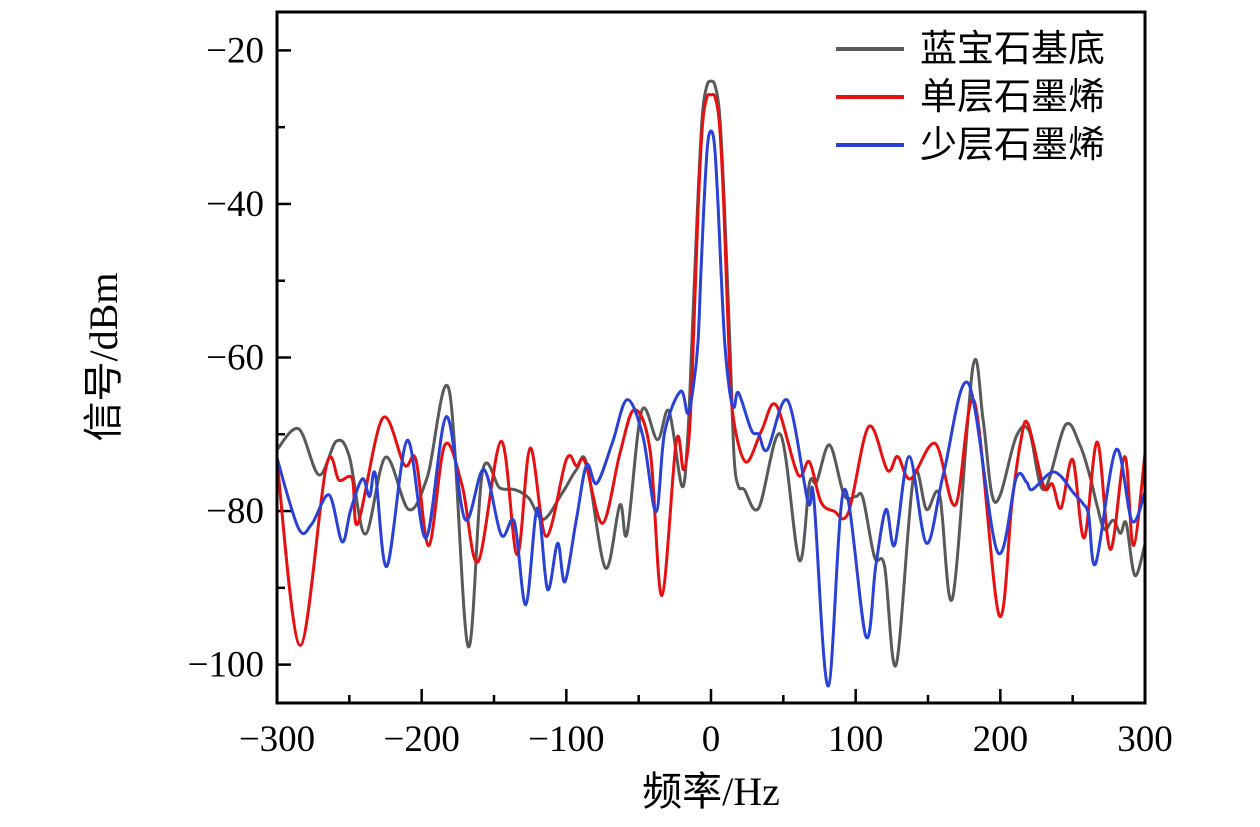  What do you see at coordinates (235, 50) in the screenshot?
I see `y-tick-label: −20` at bounding box center [235, 50].